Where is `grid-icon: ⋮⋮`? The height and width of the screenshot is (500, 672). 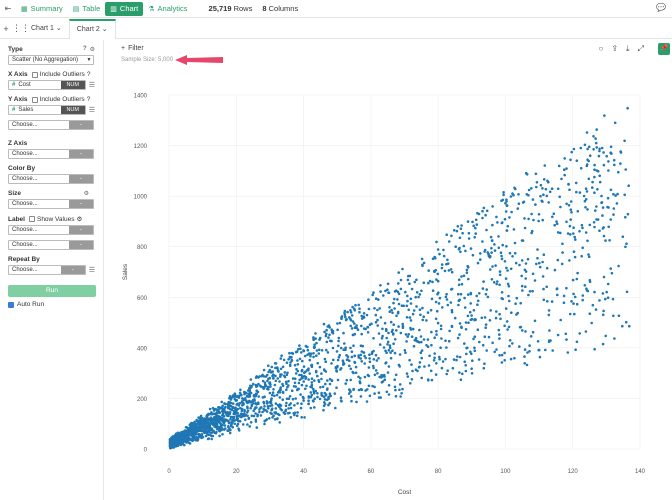 grid-icon: ⋮⋮ is located at coordinates (21, 28).